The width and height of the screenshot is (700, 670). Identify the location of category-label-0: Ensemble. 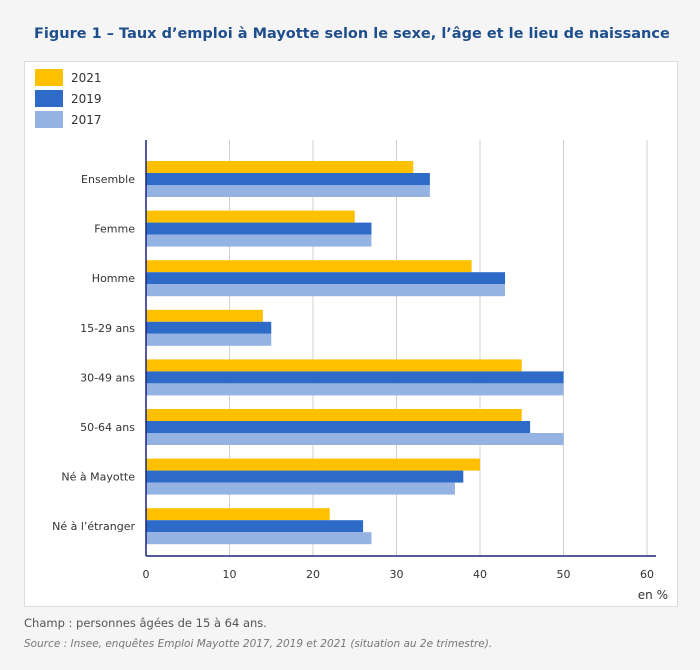
(108, 179).